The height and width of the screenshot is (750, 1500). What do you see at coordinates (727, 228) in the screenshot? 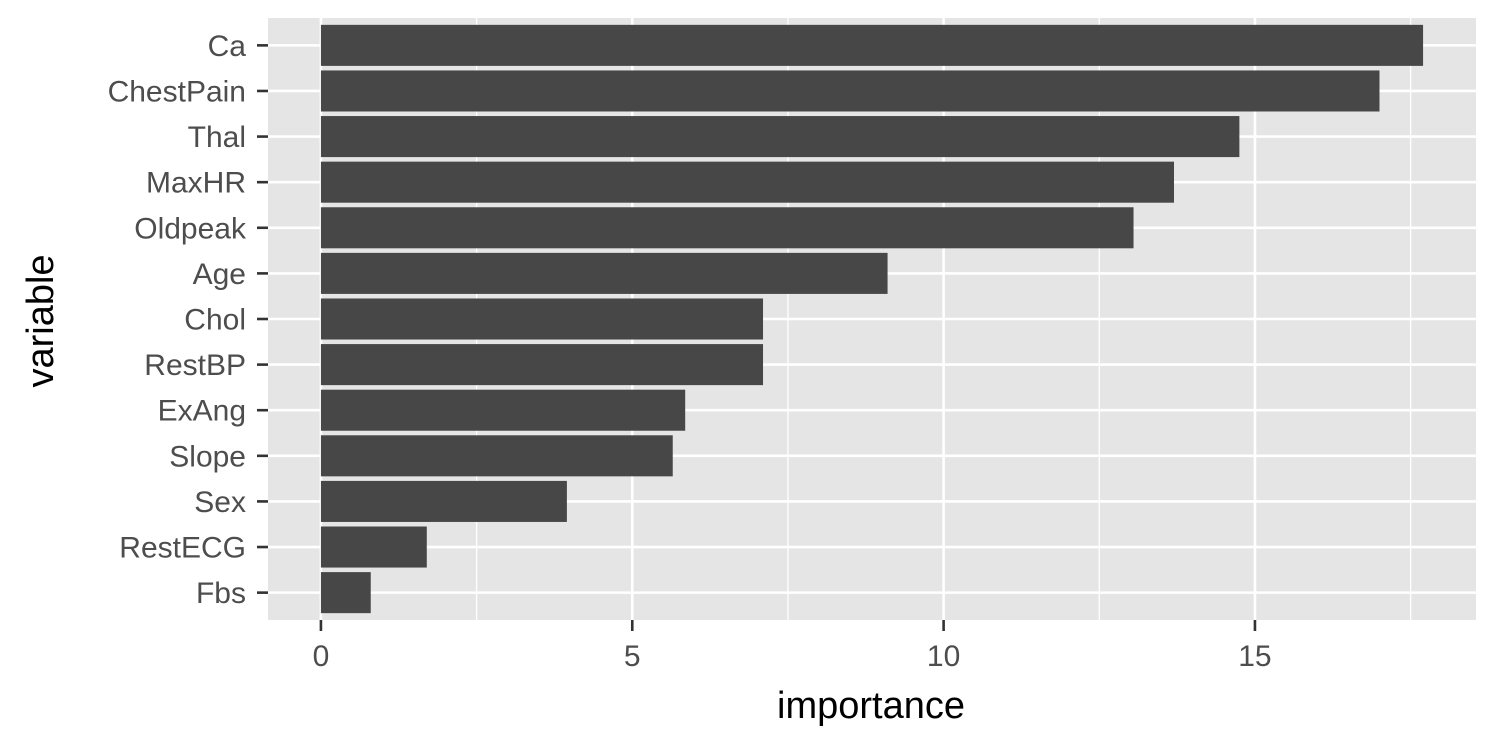
I see `bar-oldpeak` at bounding box center [727, 228].